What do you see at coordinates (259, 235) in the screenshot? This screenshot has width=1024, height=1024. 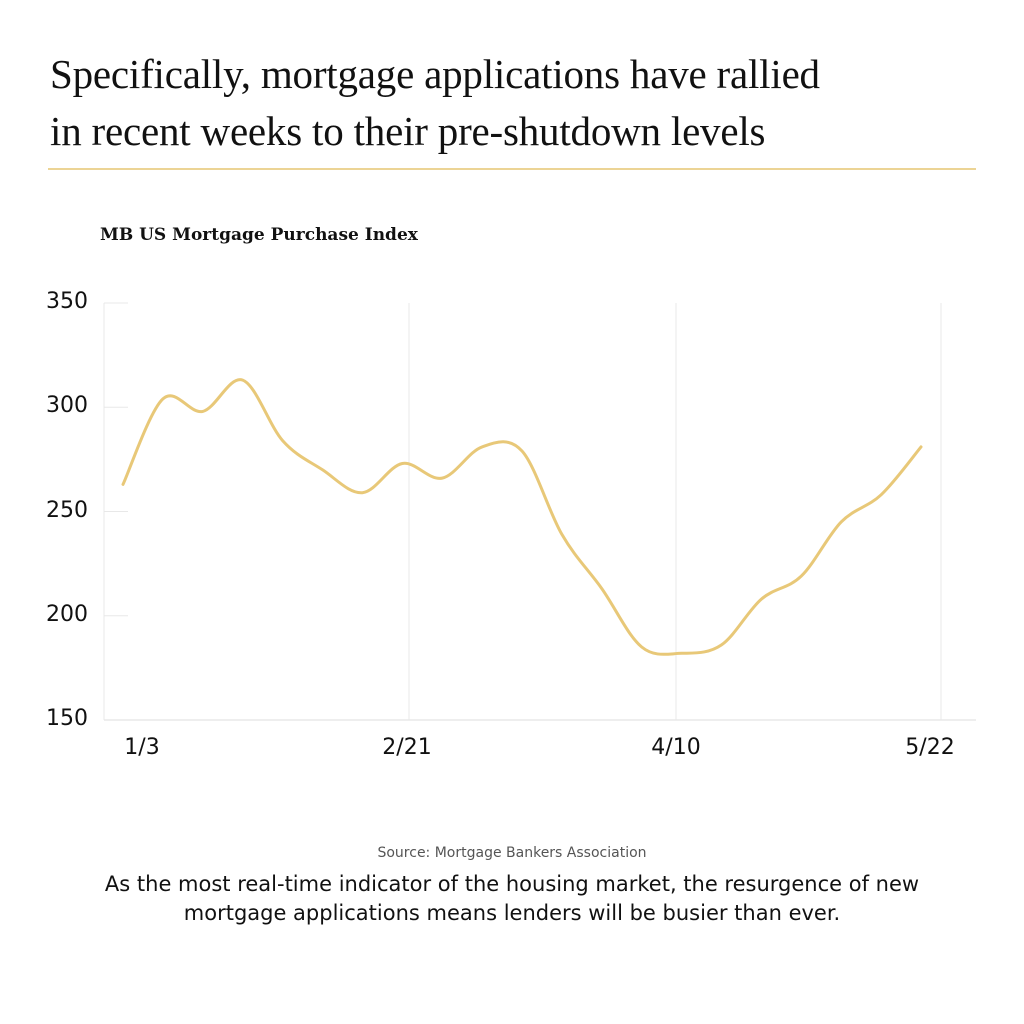 I see `chart-title: MB US Mortgage Purchase Index` at bounding box center [259, 235].